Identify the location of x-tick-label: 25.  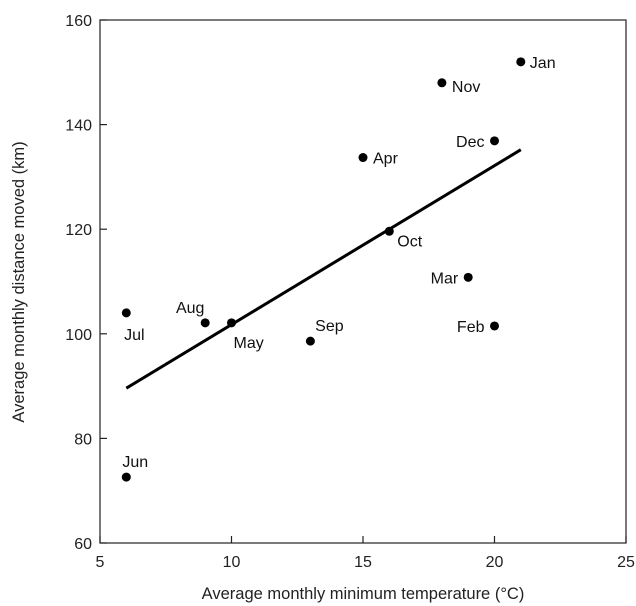
(626, 562).